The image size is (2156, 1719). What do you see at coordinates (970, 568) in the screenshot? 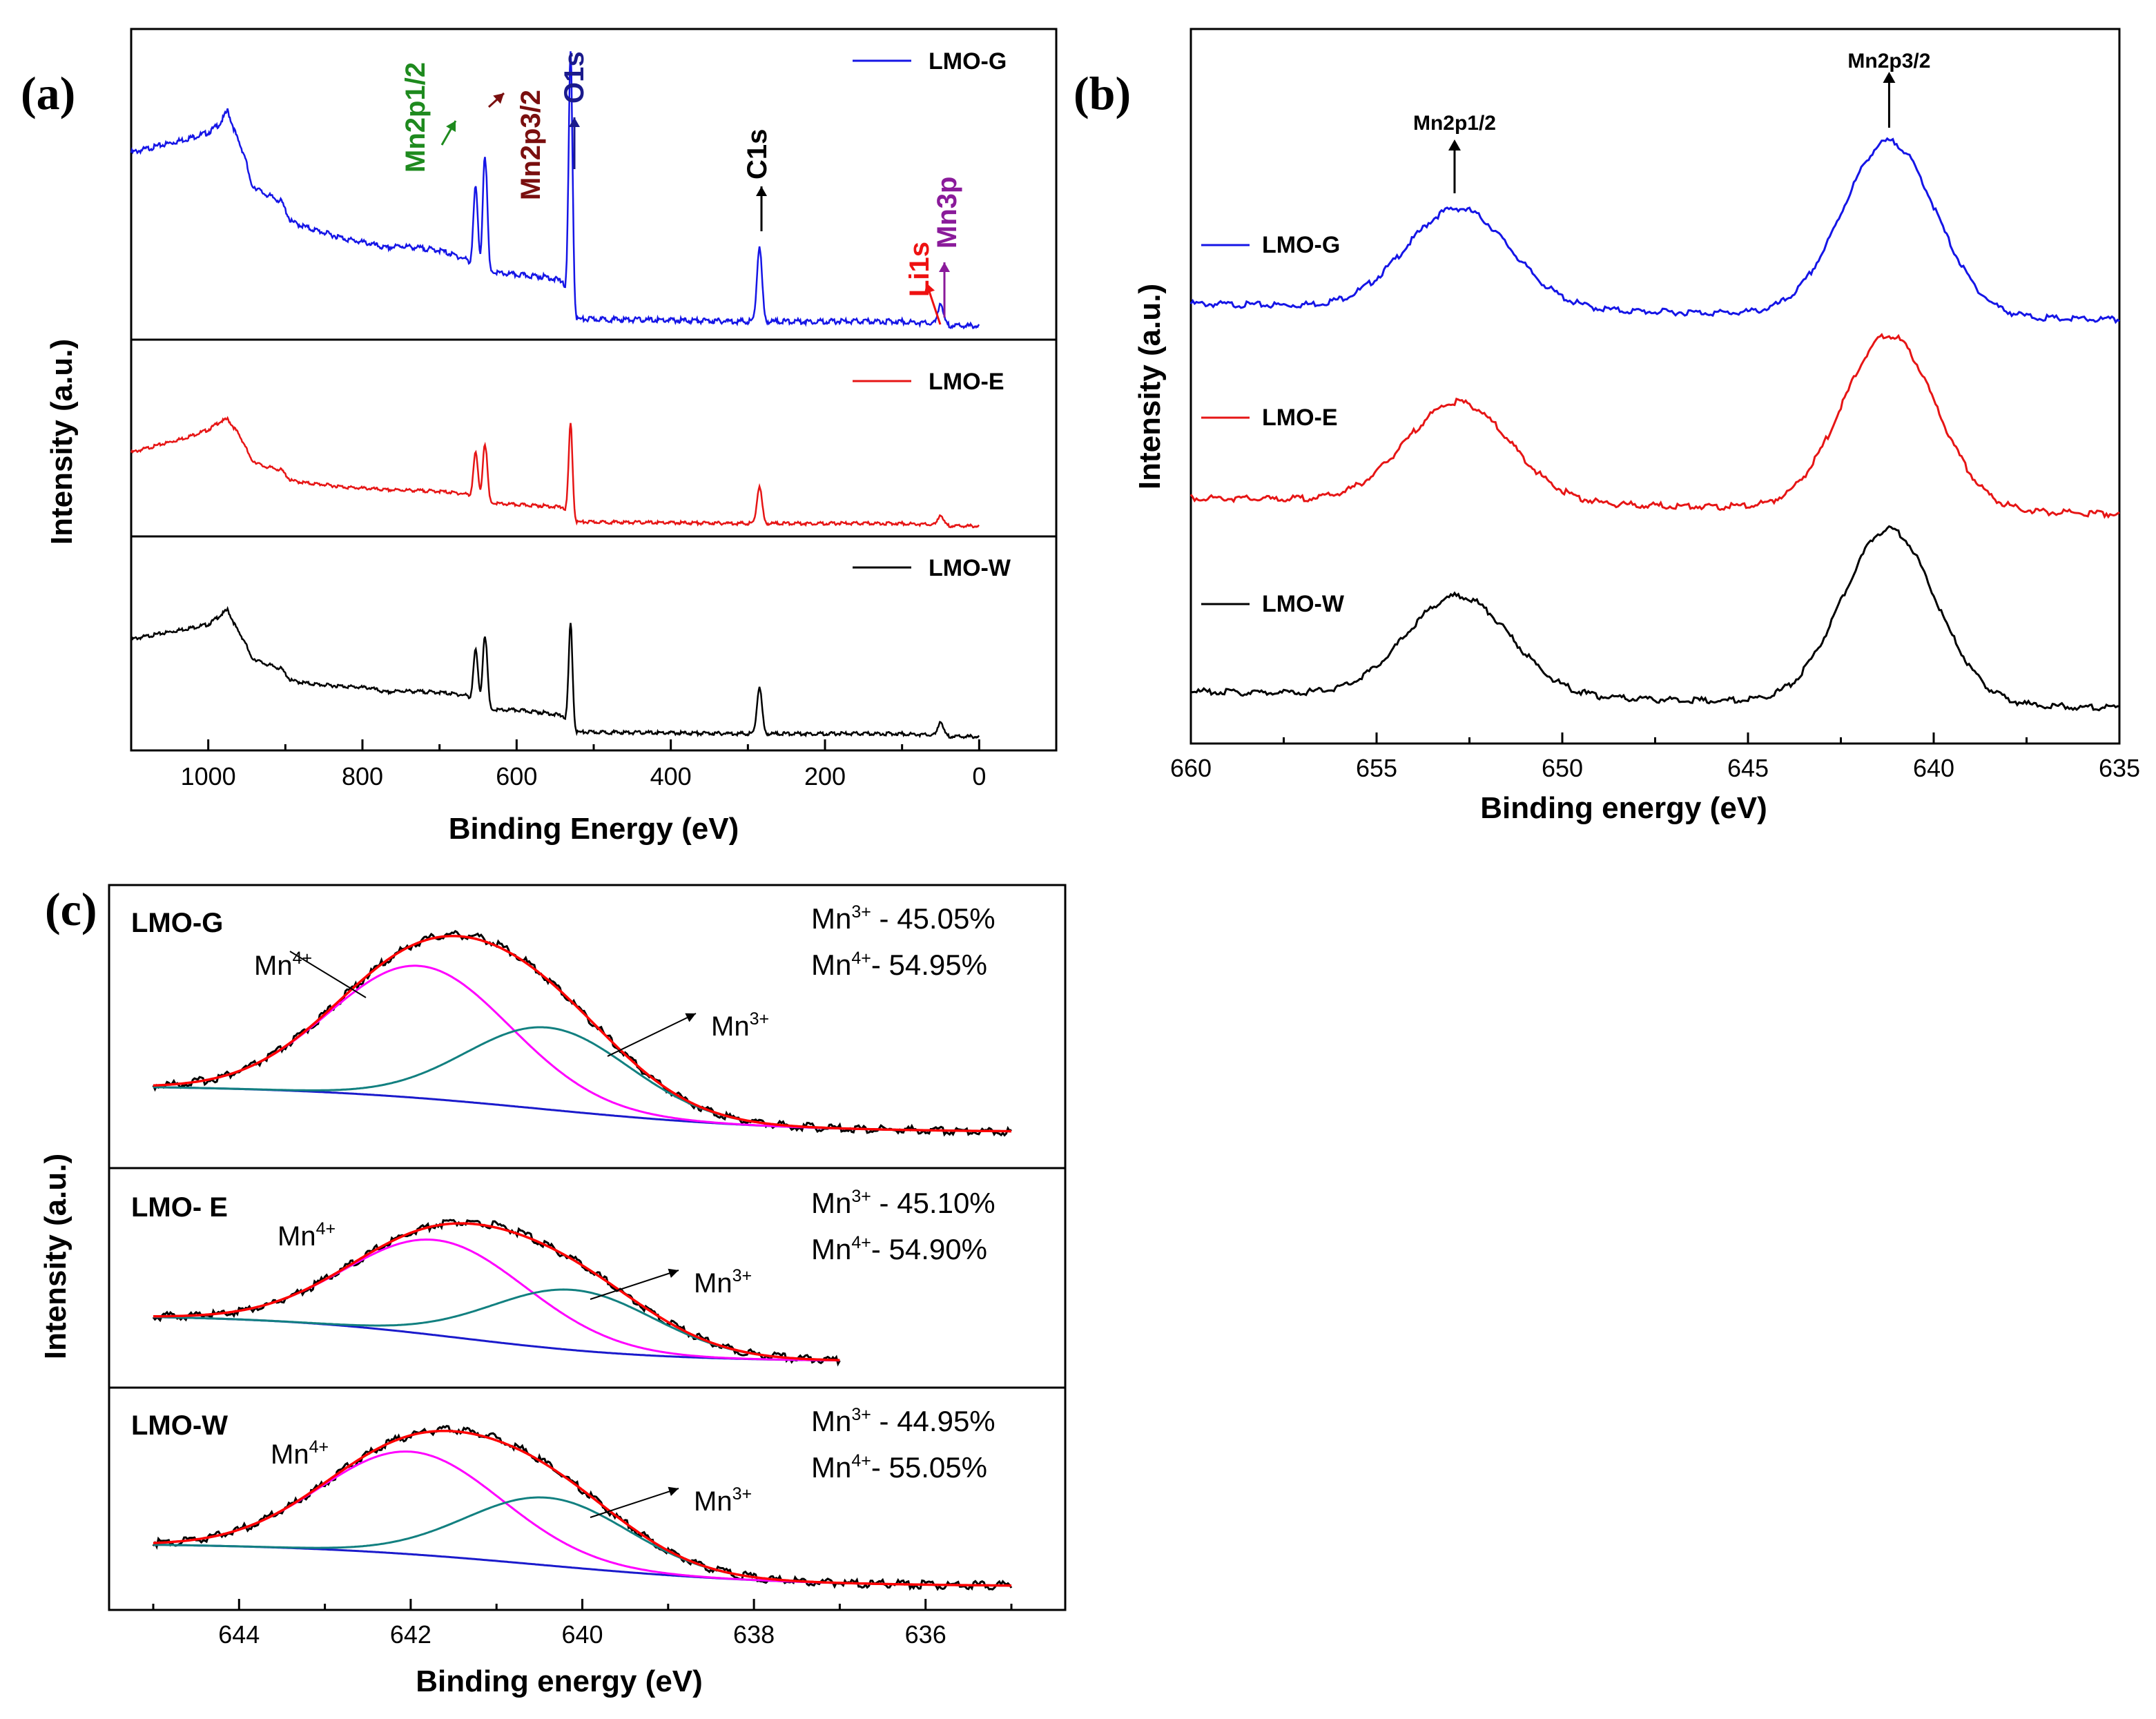
I see `panel-a-legend-label: LMO-W` at bounding box center [970, 568].